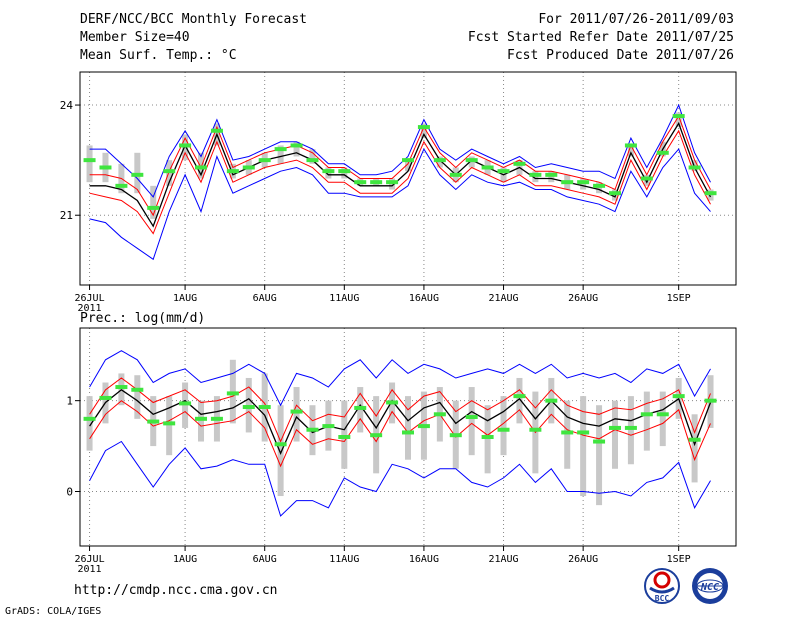 The image size is (800, 619). I want to click on x-tick-label: 6AUG, so click(265, 298).